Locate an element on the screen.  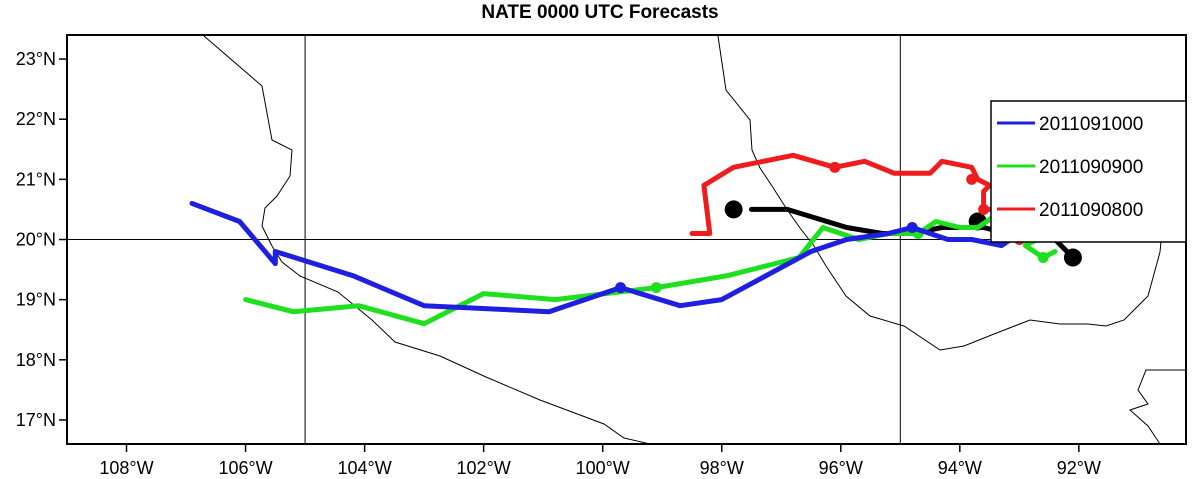
y-tick-label: 19°N is located at coordinates (36, 300).